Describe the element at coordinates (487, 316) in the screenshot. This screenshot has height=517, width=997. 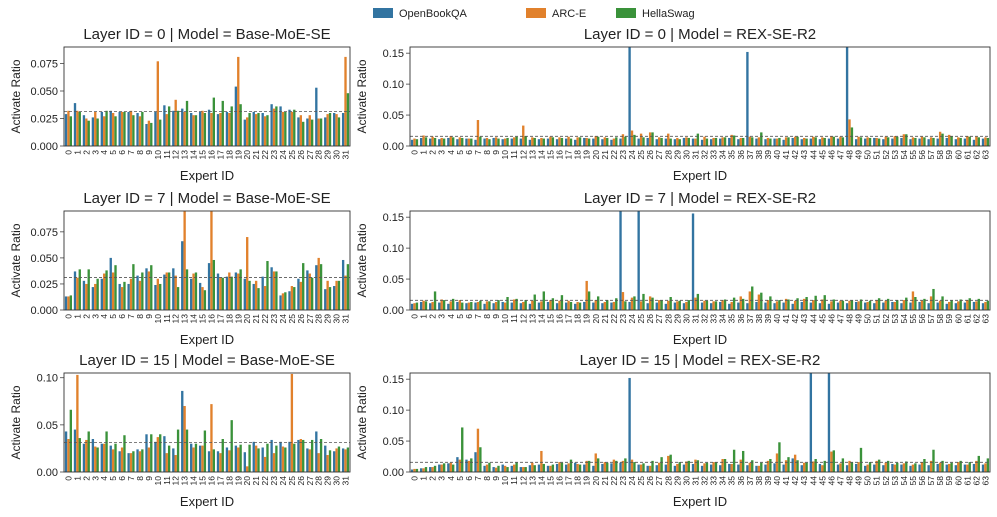
I see `x-tick-label: 8` at that location.